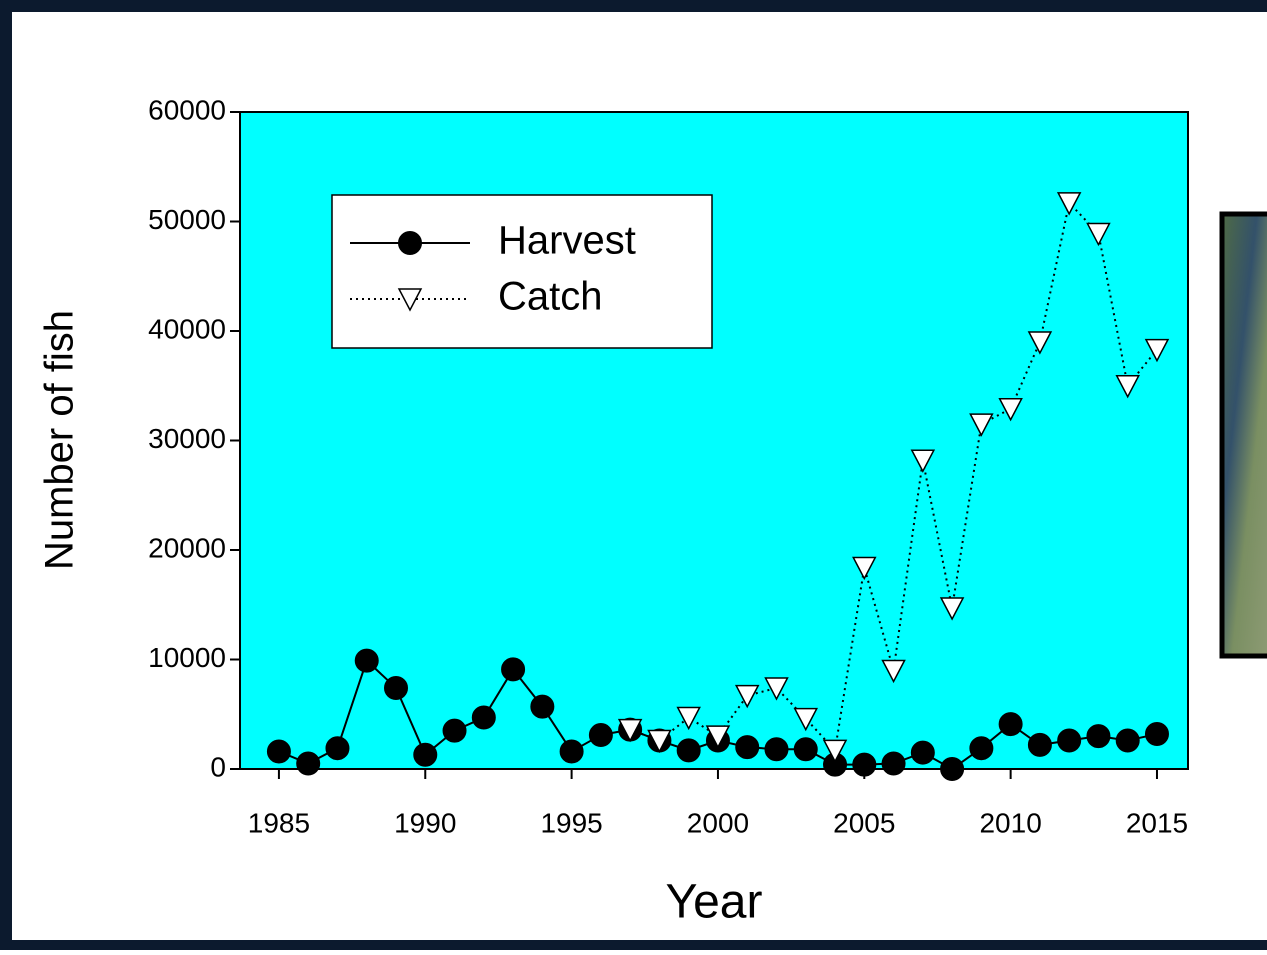  I want to click on y-tick-label: 20000, so click(187, 547).